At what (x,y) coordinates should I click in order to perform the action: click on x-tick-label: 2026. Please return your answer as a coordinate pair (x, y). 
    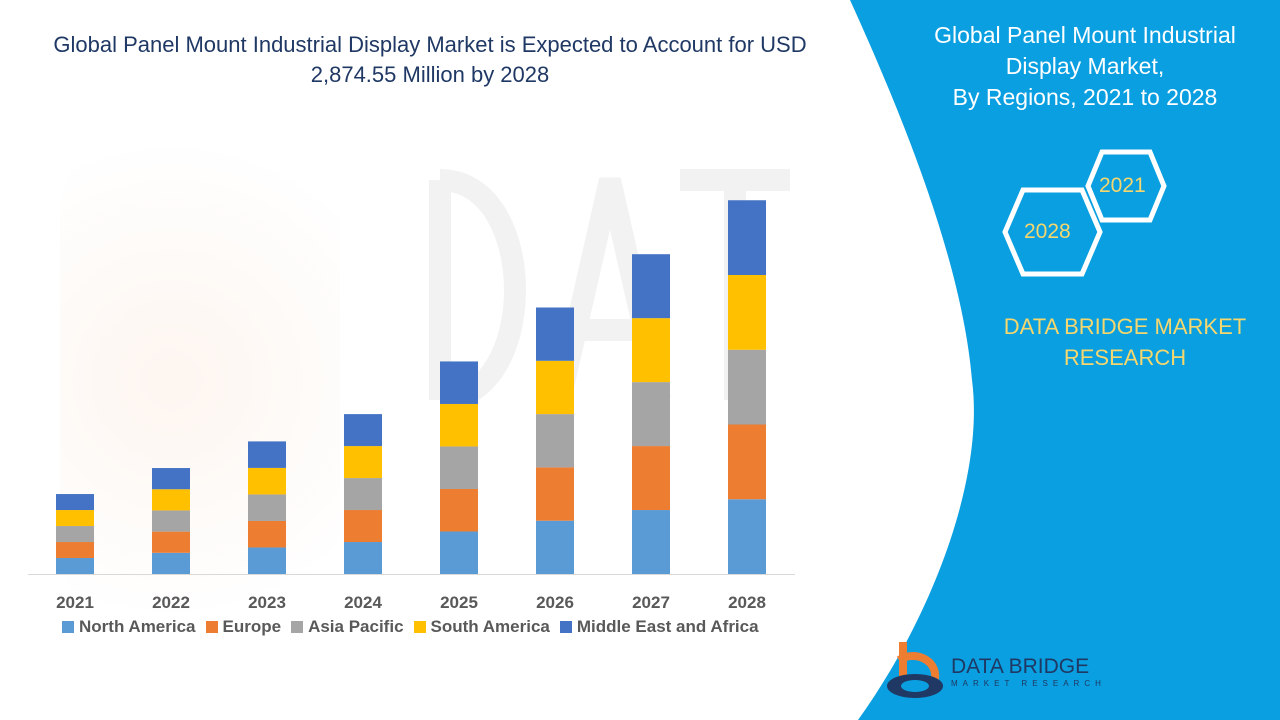
    Looking at the image, I should click on (555, 602).